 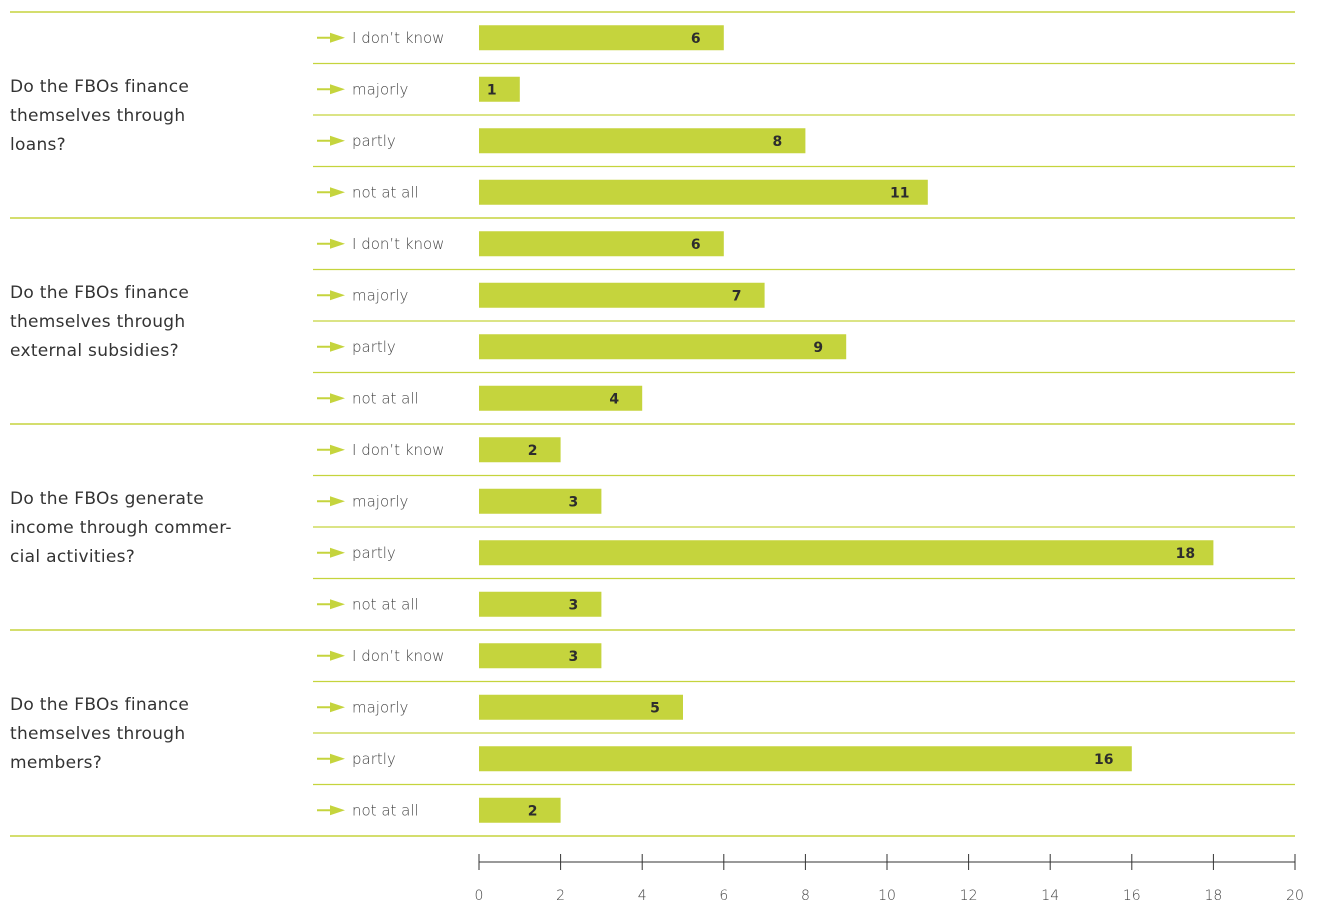 What do you see at coordinates (642, 896) in the screenshot?
I see `x-tick-label: 4` at bounding box center [642, 896].